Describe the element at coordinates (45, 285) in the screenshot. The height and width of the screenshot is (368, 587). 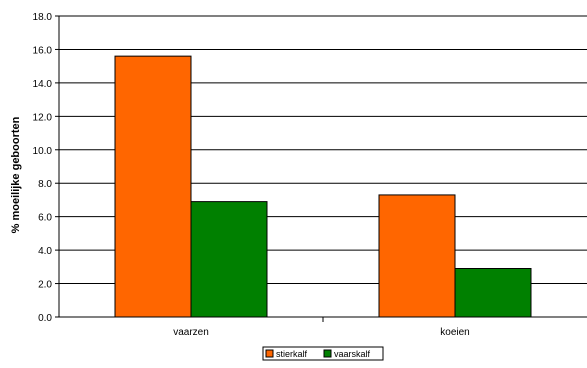
I see `y-tick-label: 2.0` at that location.